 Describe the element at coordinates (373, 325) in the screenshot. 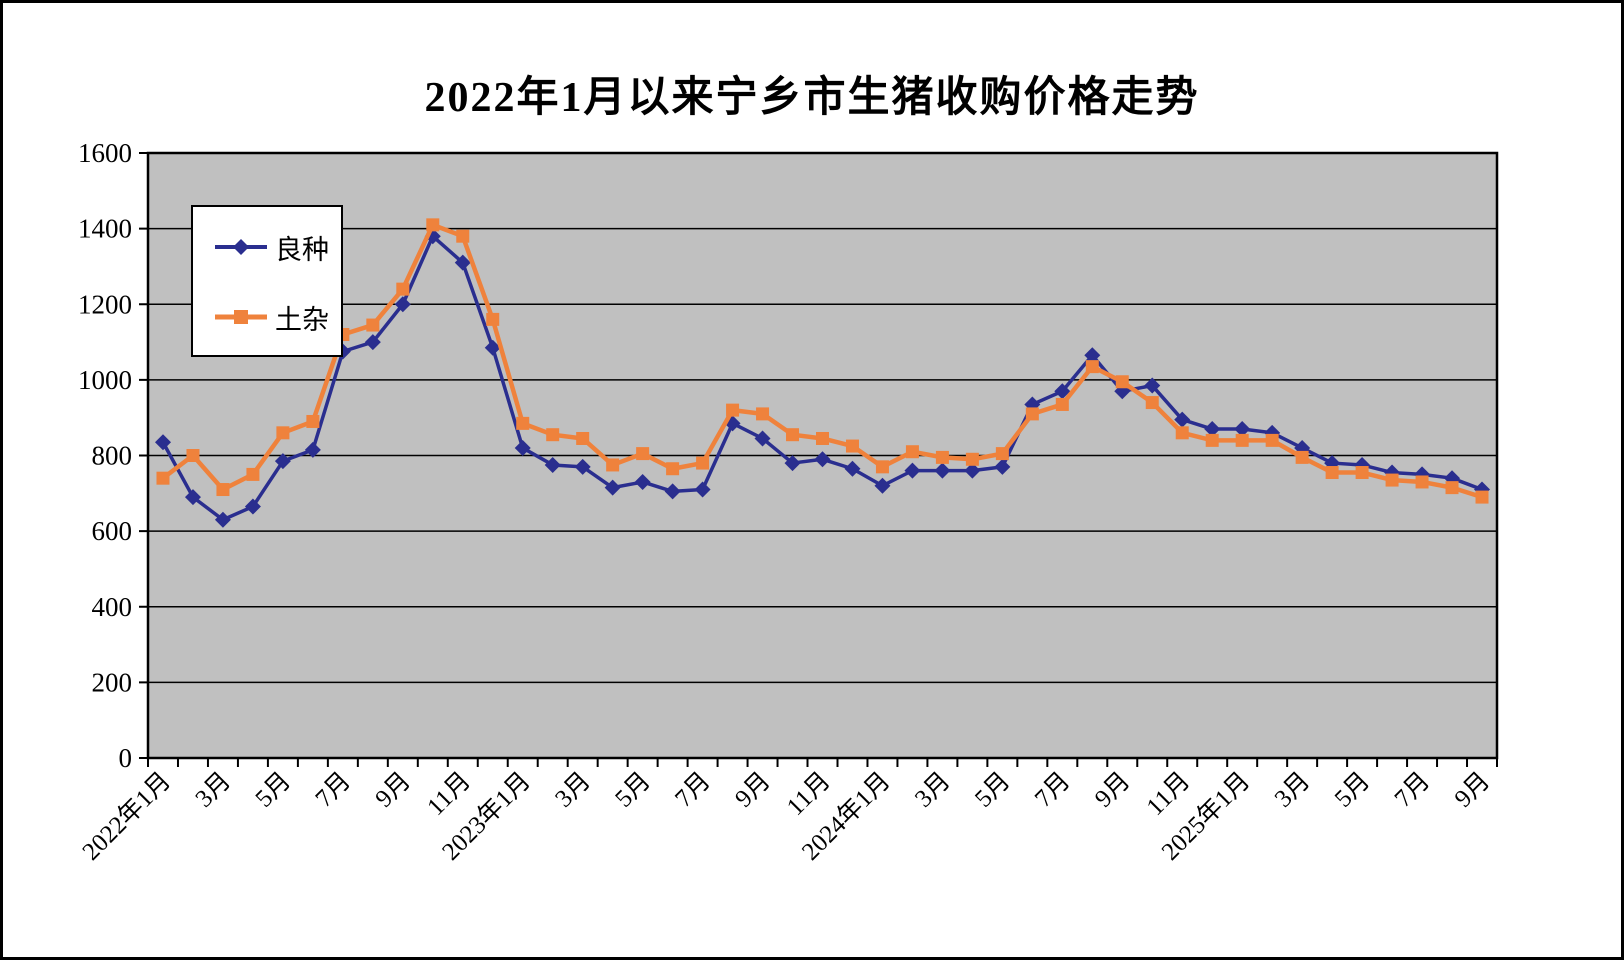

I see `series-marker-土杂-7` at that location.